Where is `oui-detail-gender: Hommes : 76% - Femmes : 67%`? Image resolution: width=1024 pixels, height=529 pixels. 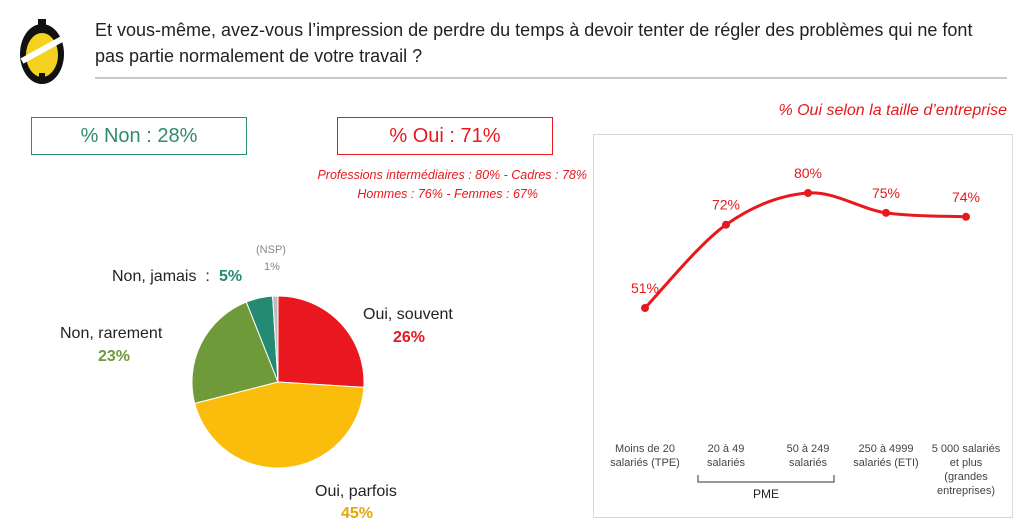 oui-detail-gender: Hommes : 76% - Femmes : 67% is located at coordinates (447, 194).